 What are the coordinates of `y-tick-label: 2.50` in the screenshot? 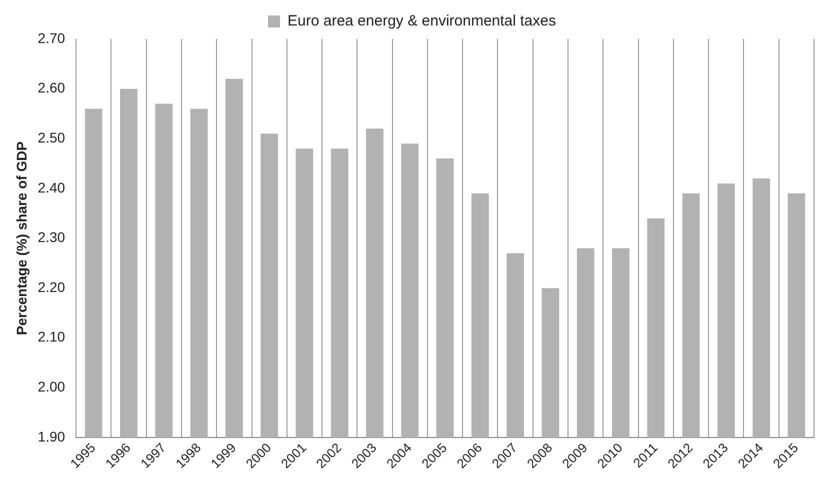 It's located at (52, 137).